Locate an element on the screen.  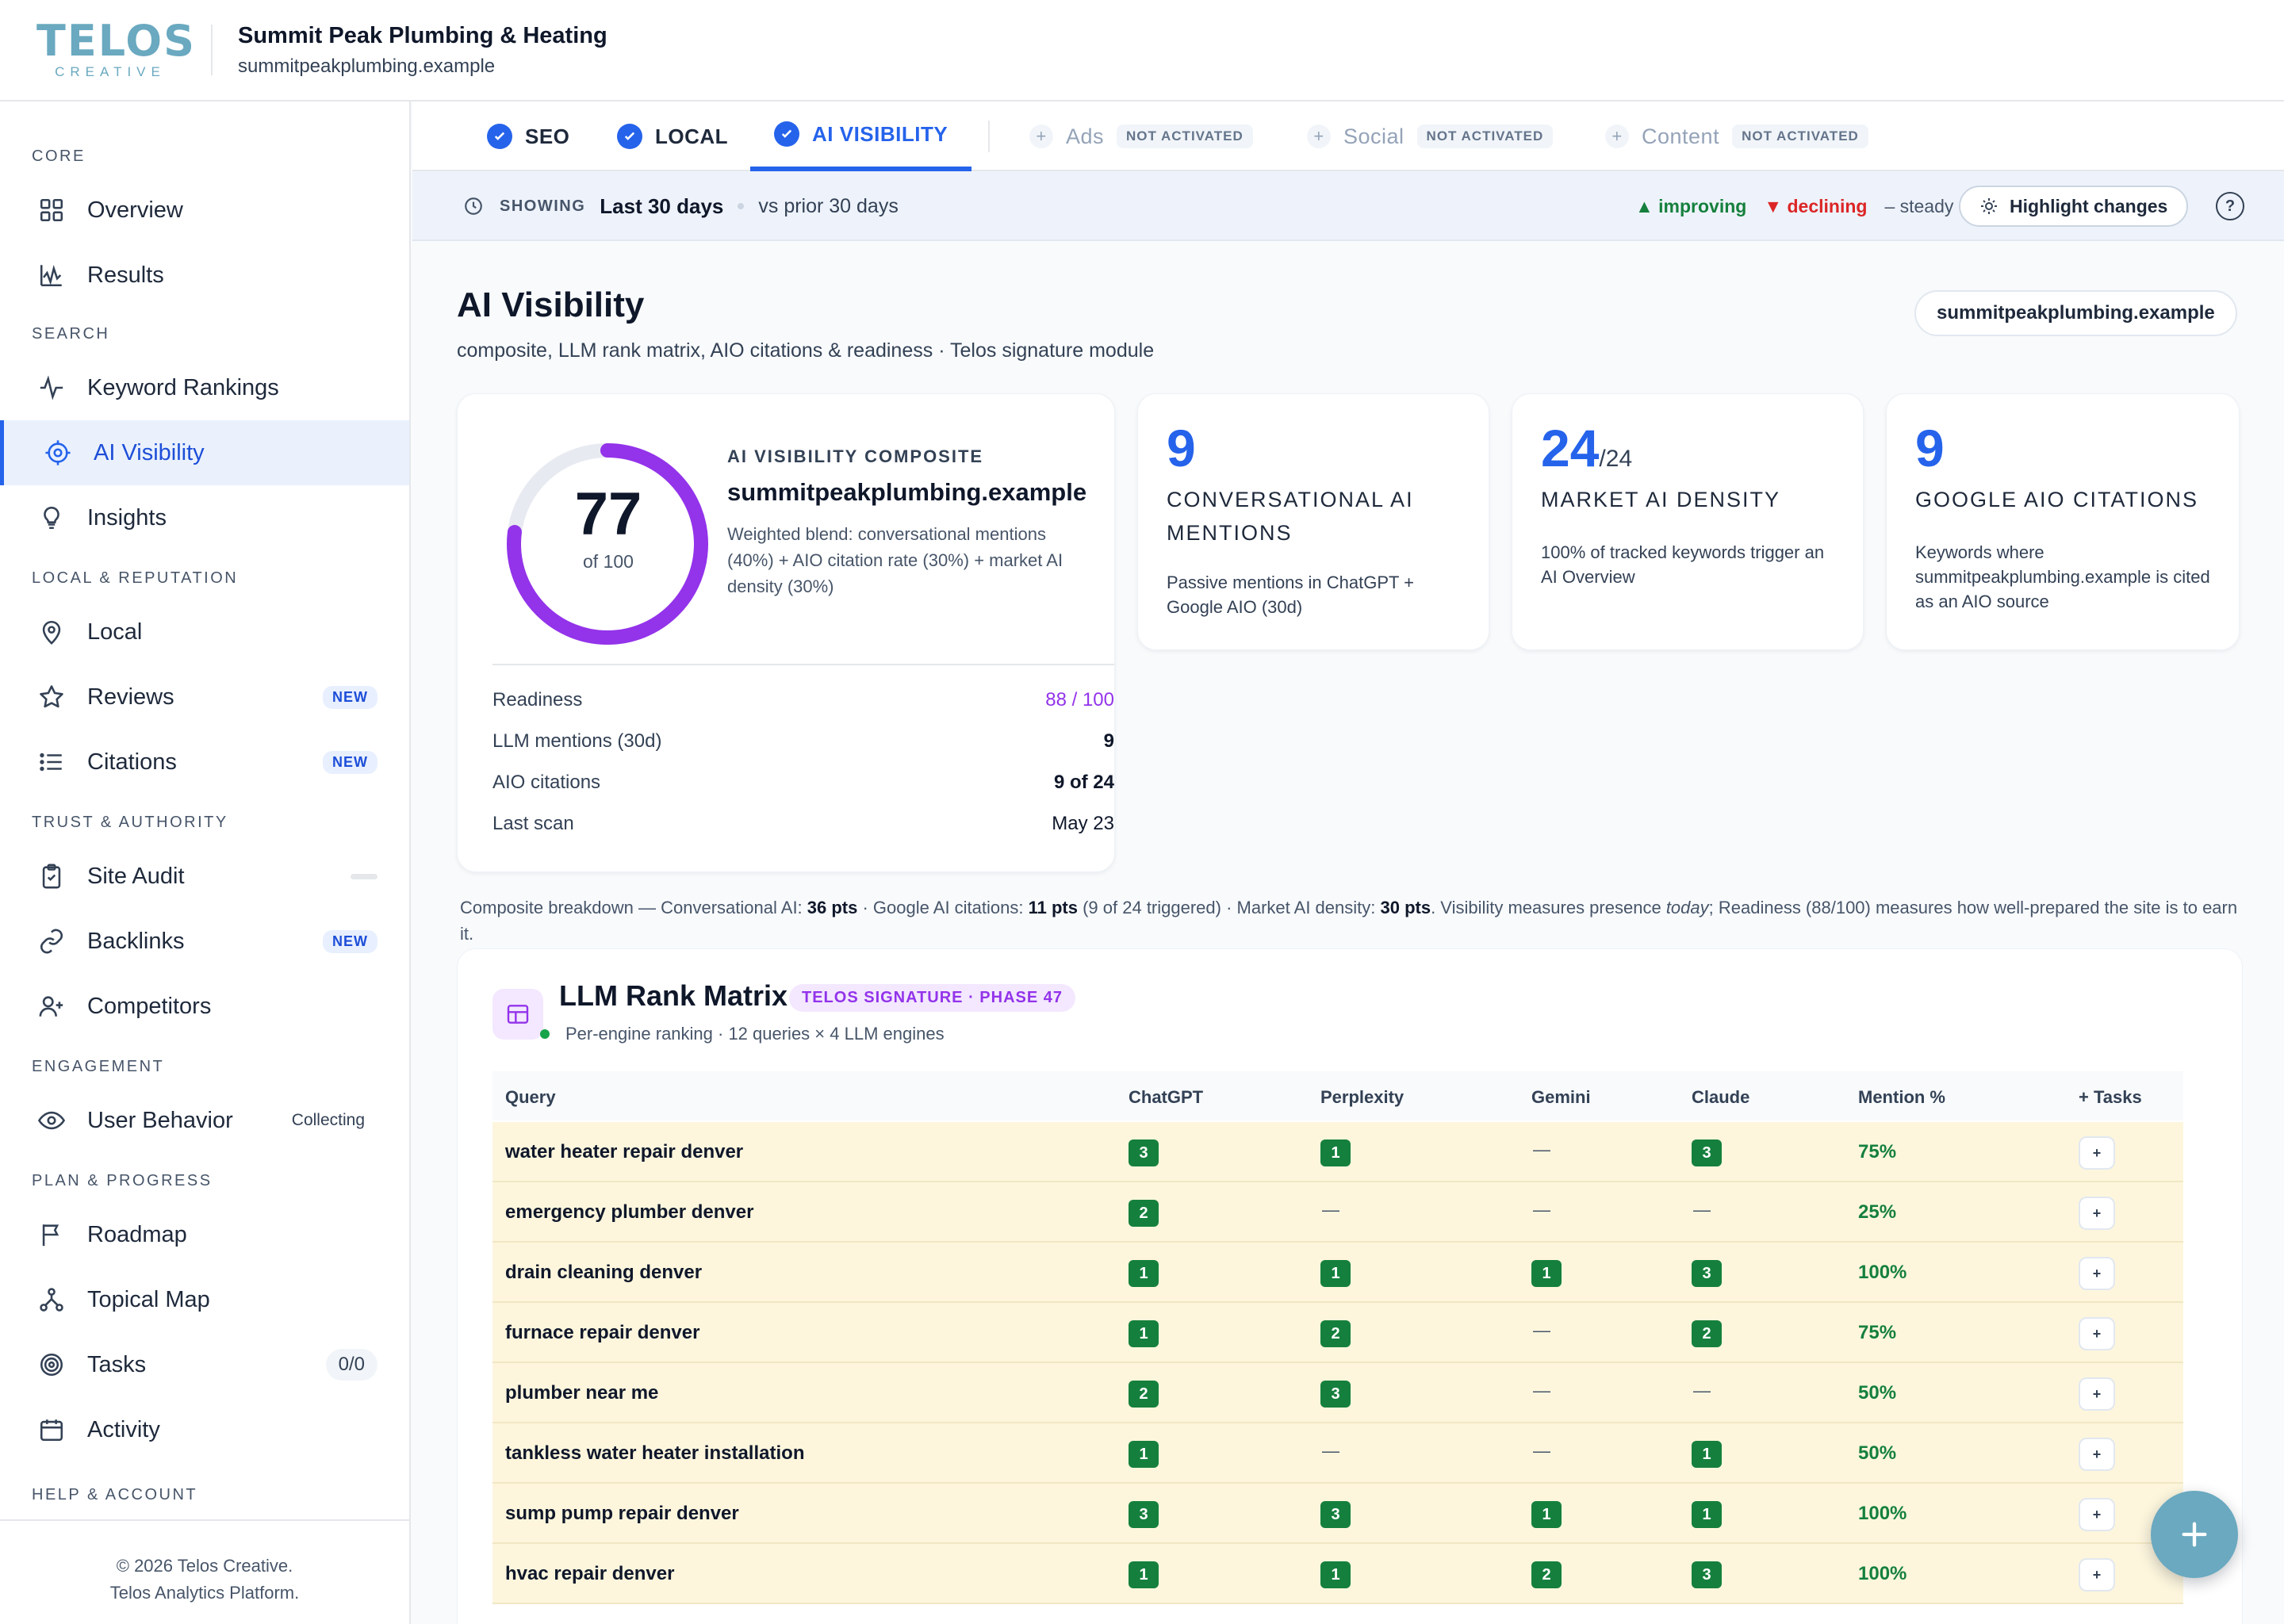
legend-declining: ▼ declining is located at coordinates (1816, 205).